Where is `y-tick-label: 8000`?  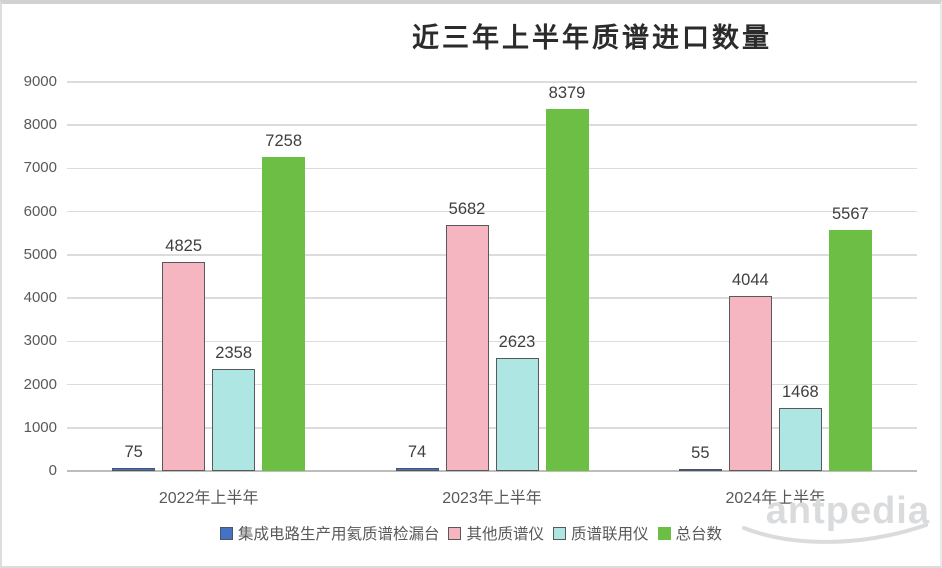
y-tick-label: 8000 is located at coordinates (40, 125).